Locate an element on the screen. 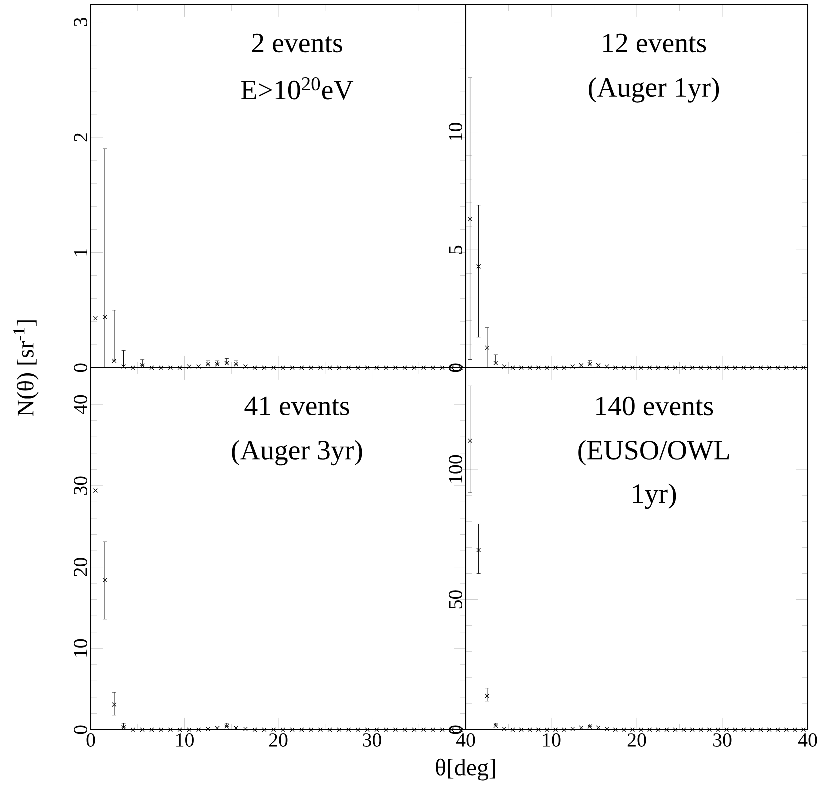  y-tick-label: 2 is located at coordinates (81, 138).